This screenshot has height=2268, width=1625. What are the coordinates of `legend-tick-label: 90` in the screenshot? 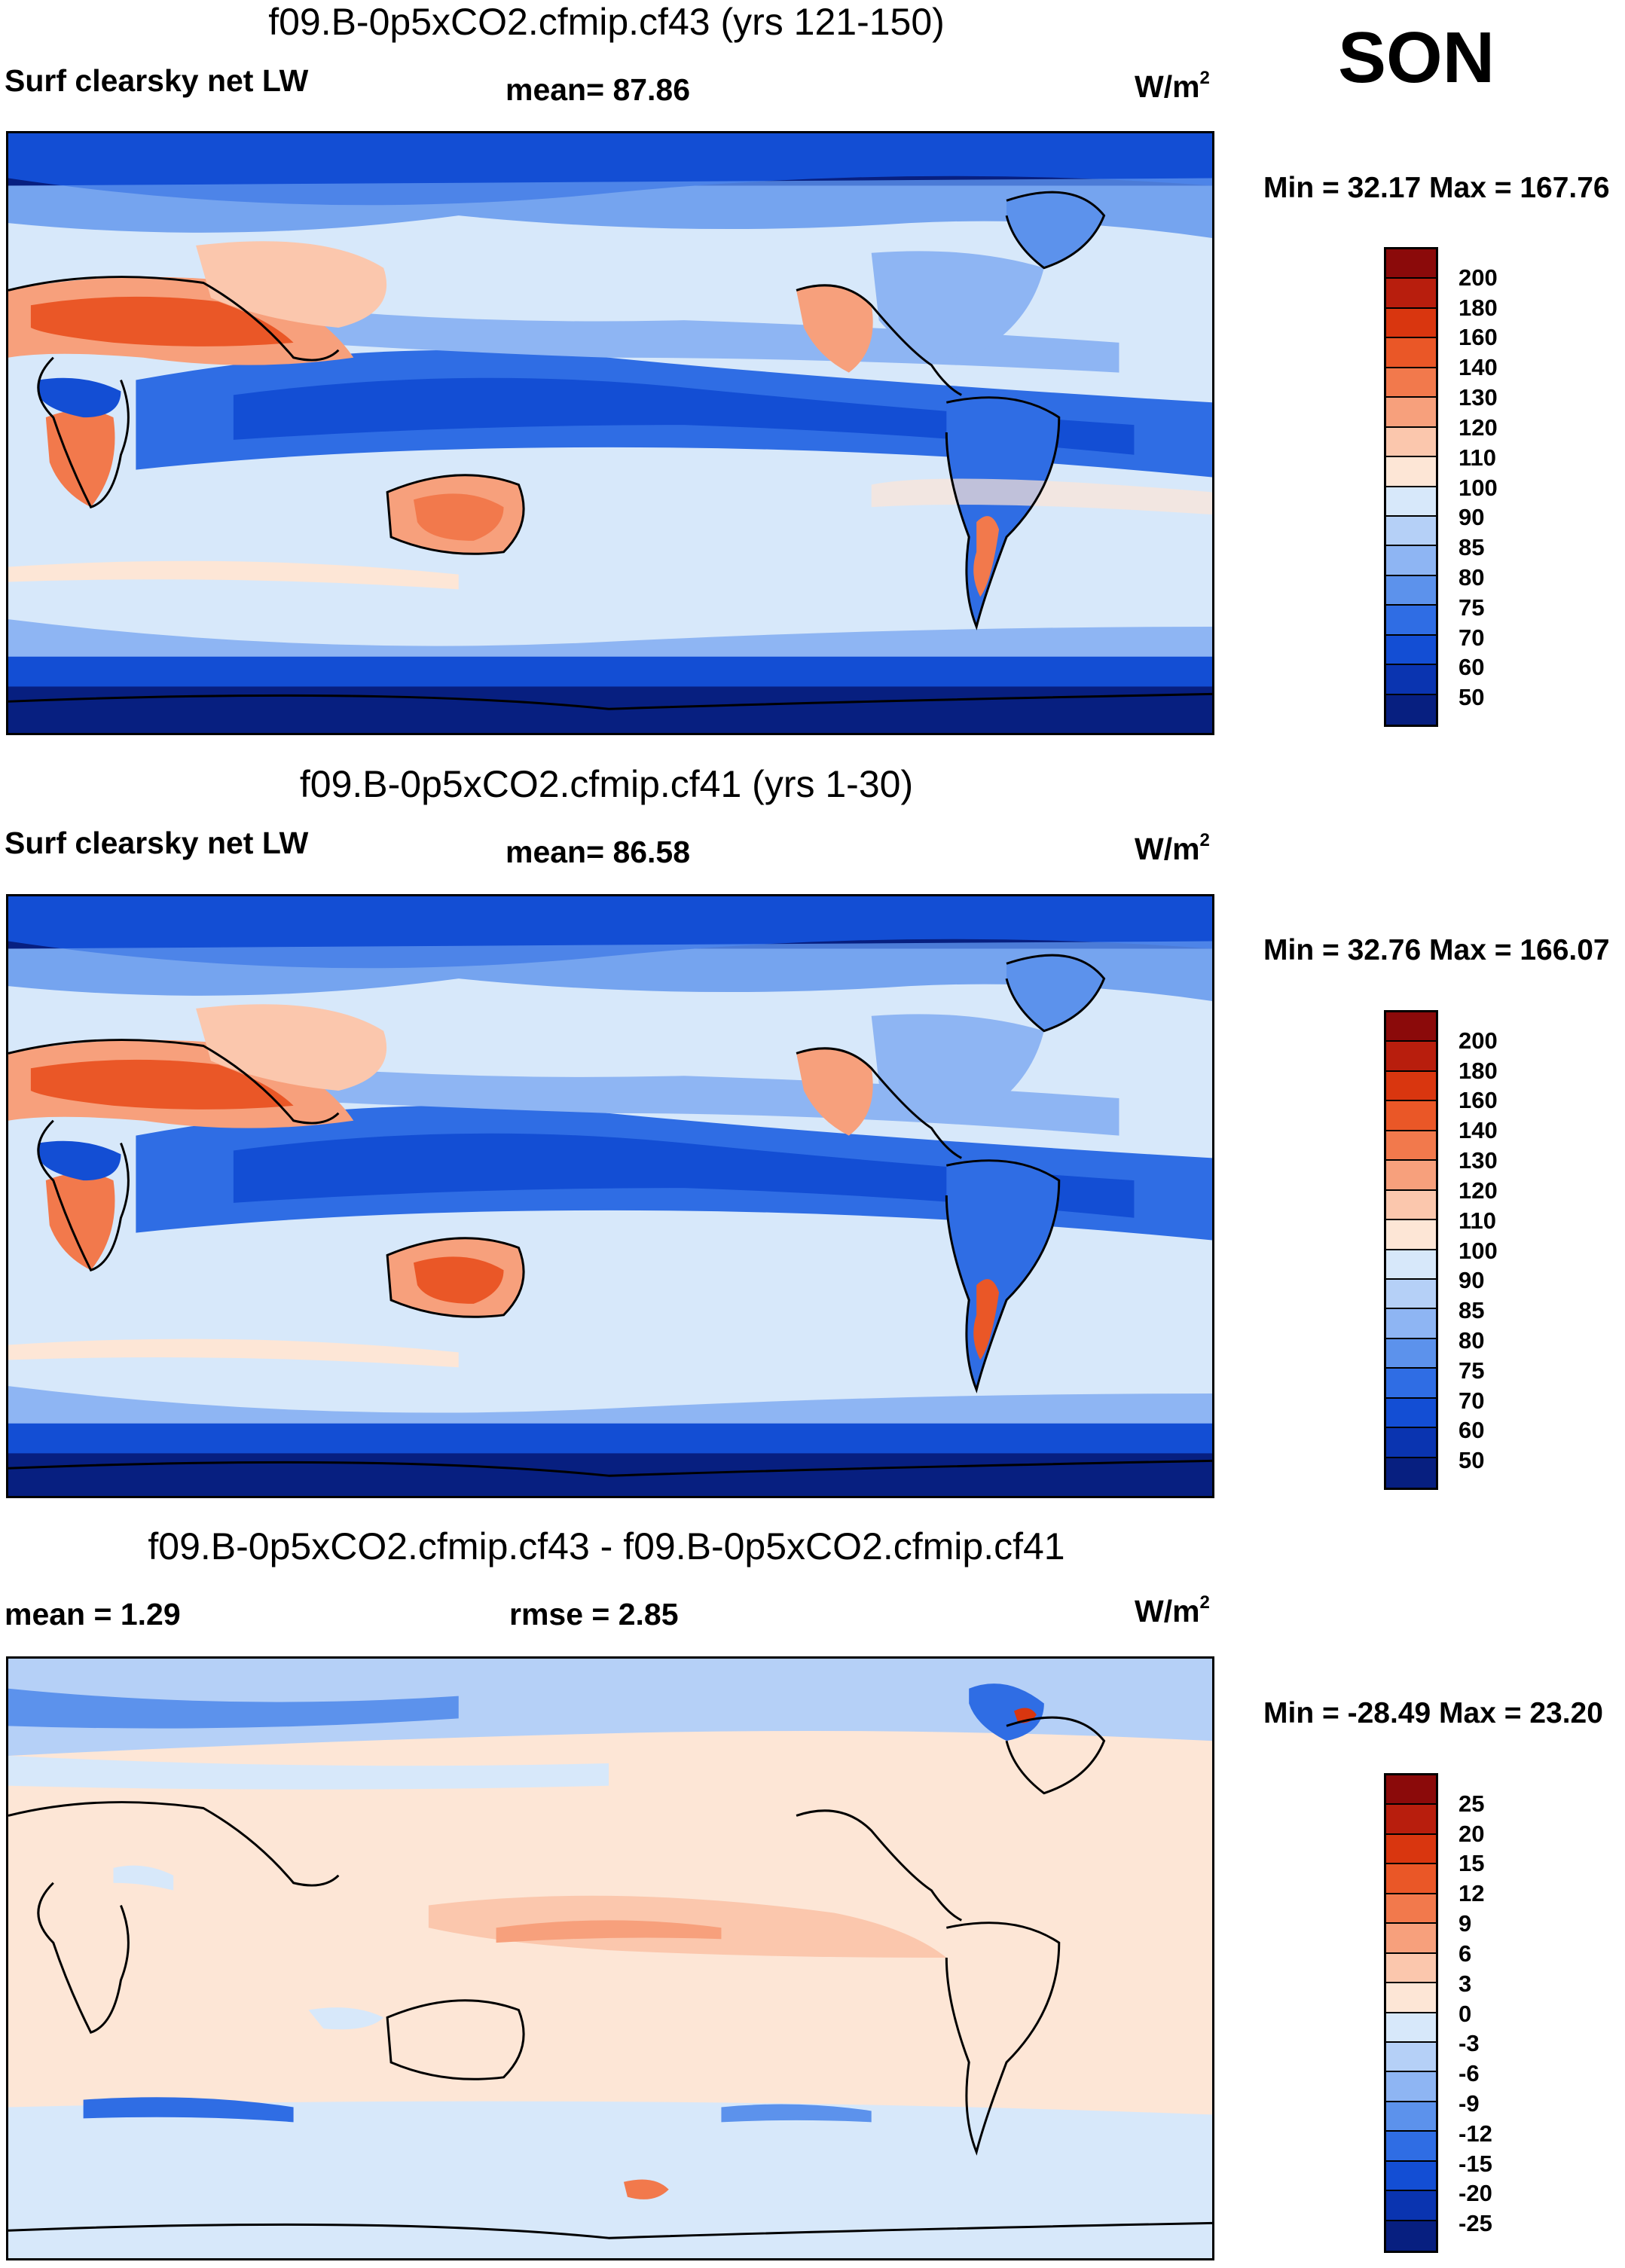 It's located at (1472, 1280).